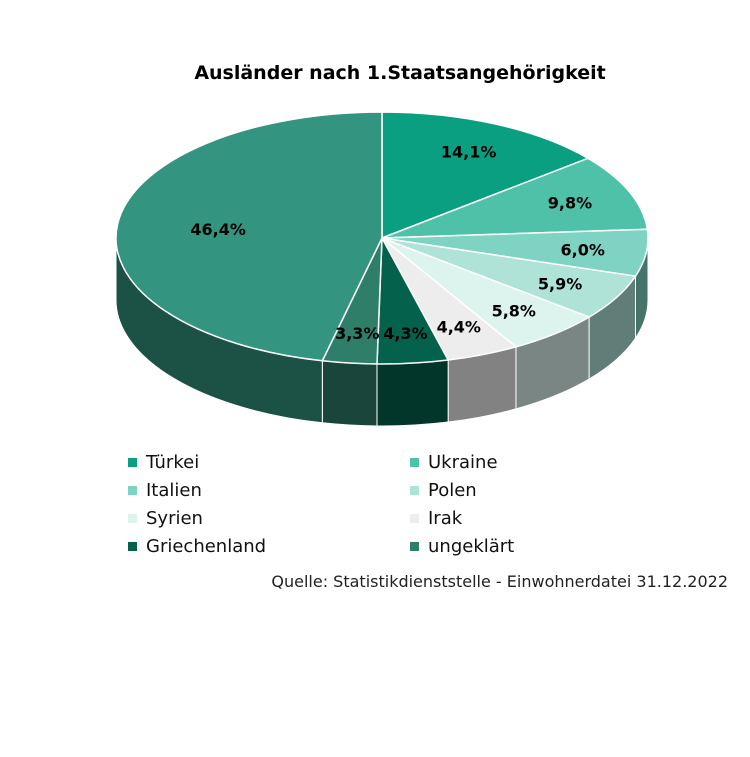 The image size is (750, 757). I want to click on pie-side-griechenland, so click(412, 393).